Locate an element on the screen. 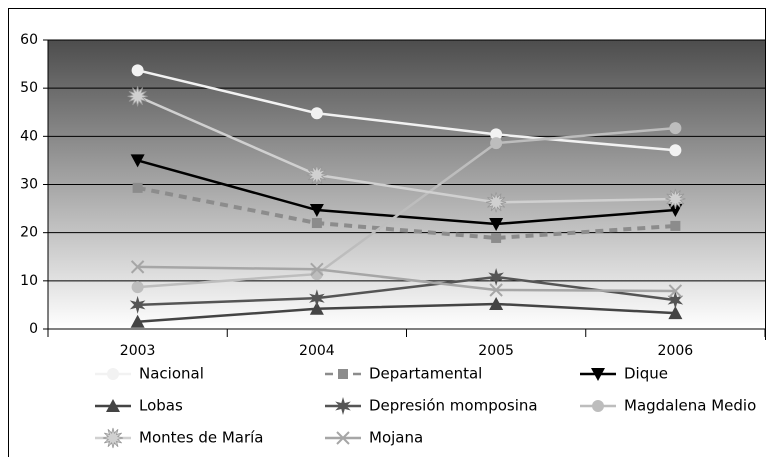 The height and width of the screenshot is (457, 773). legend-label: Depresión momposina is located at coordinates (453, 406).